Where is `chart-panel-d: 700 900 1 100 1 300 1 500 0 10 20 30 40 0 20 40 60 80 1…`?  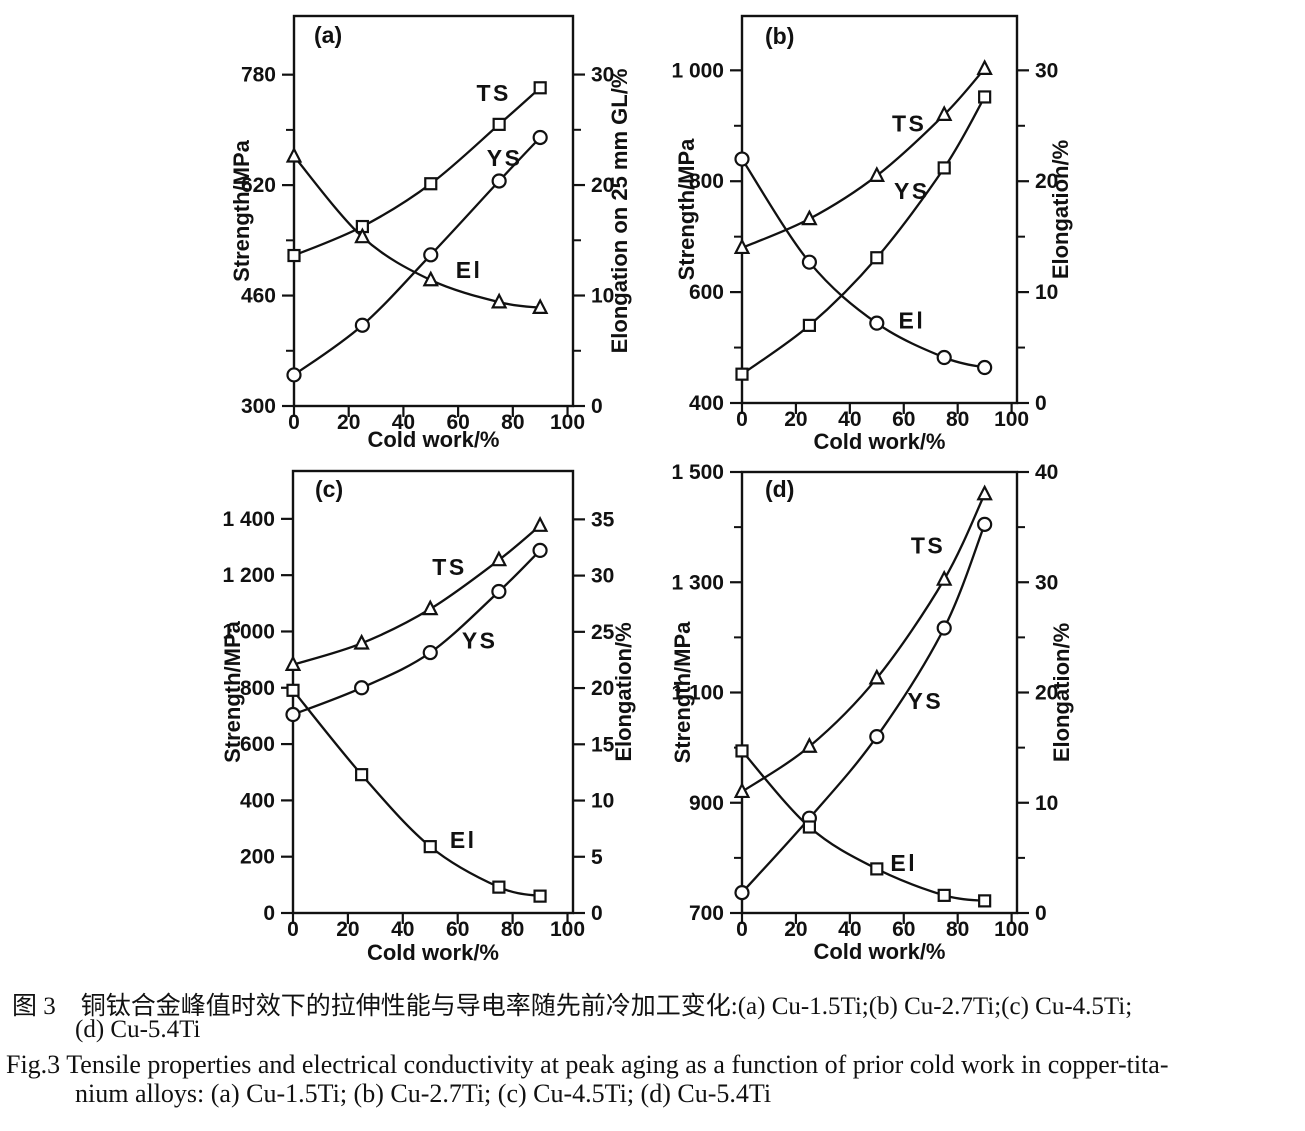 chart-panel-d: 700 900 1 100 1 300 1 500 0 10 20 30 40 0 20 40 60 80 1… is located at coordinates (872, 712).